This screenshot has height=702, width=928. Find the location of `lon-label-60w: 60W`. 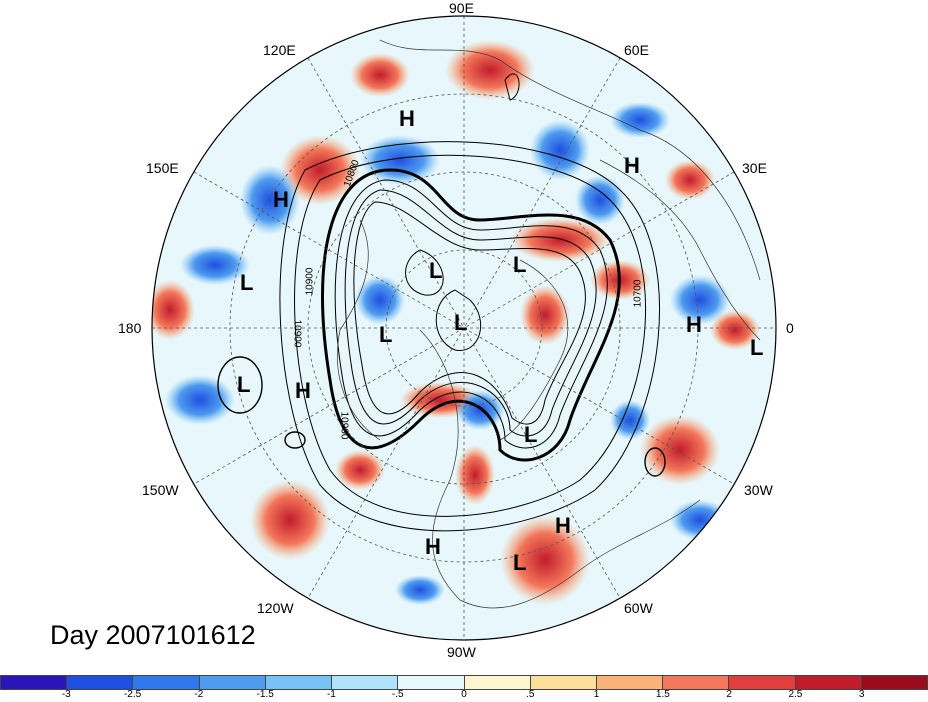

lon-label-60w: 60W is located at coordinates (638, 608).